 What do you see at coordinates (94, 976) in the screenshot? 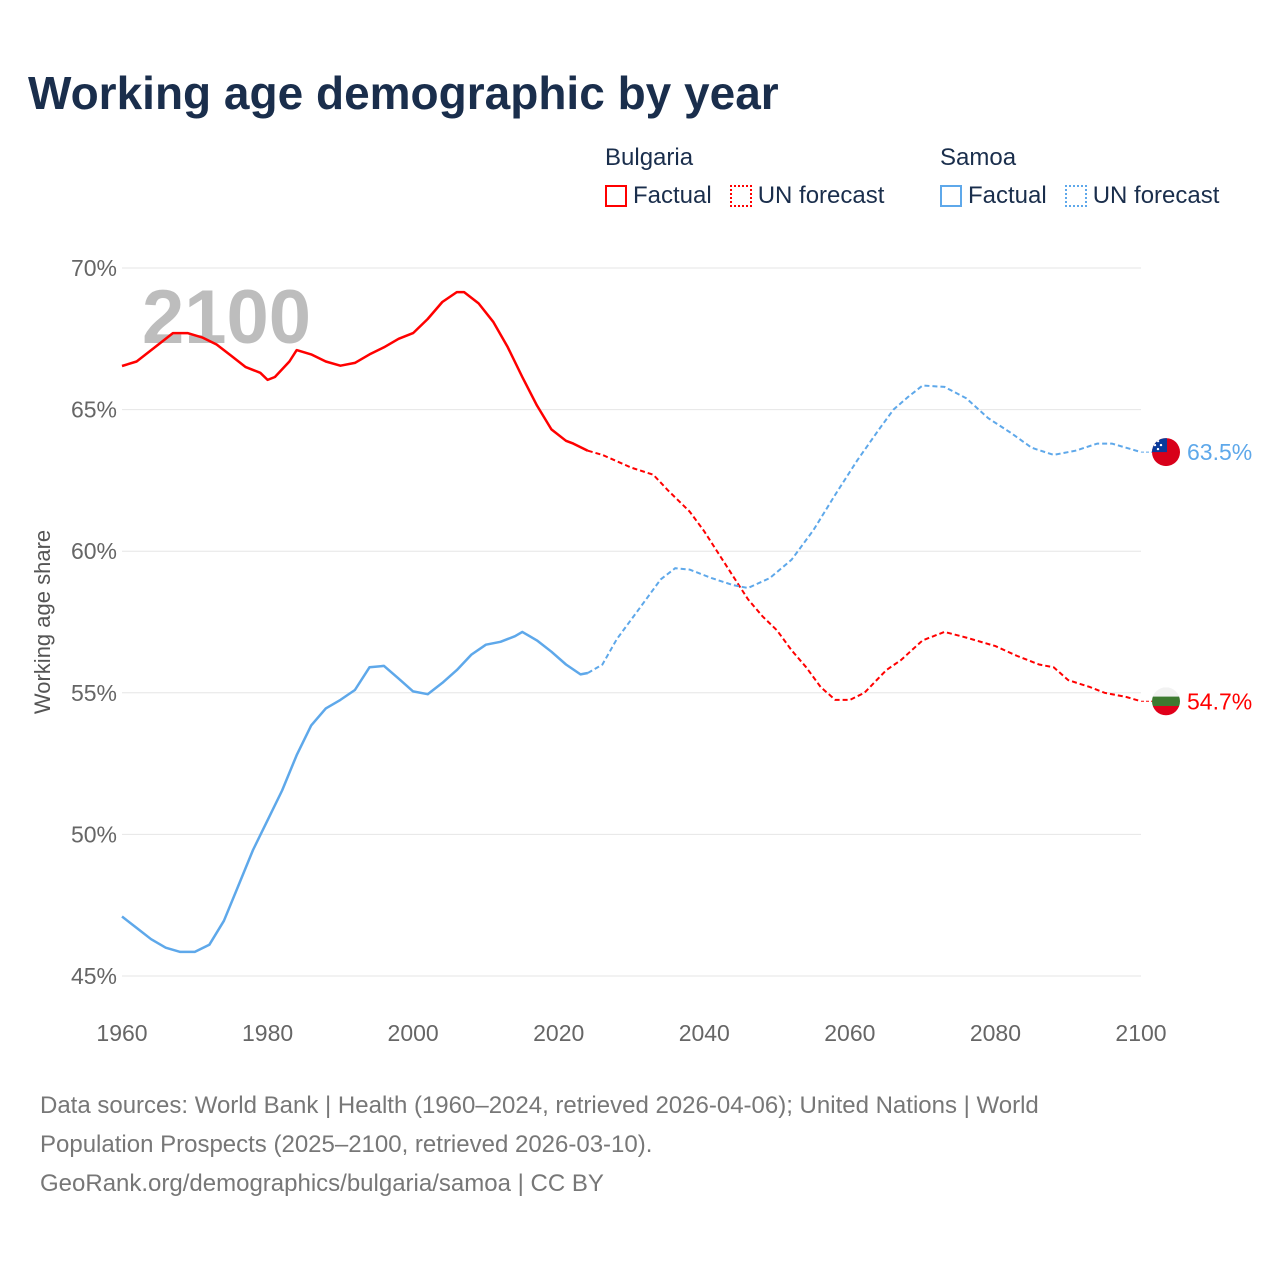
I see `y-tick-label: 45%` at bounding box center [94, 976].